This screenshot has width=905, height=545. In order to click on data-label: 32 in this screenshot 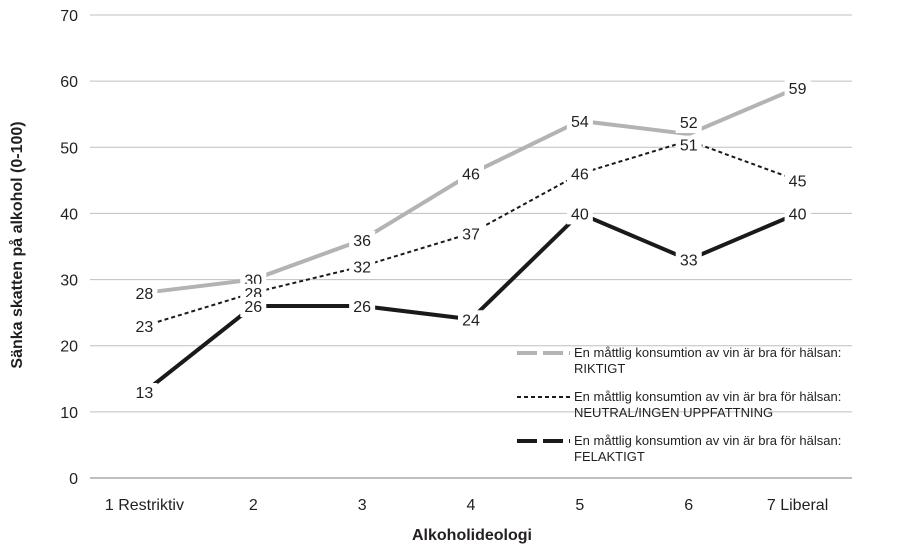, I will do `click(362, 267)`.